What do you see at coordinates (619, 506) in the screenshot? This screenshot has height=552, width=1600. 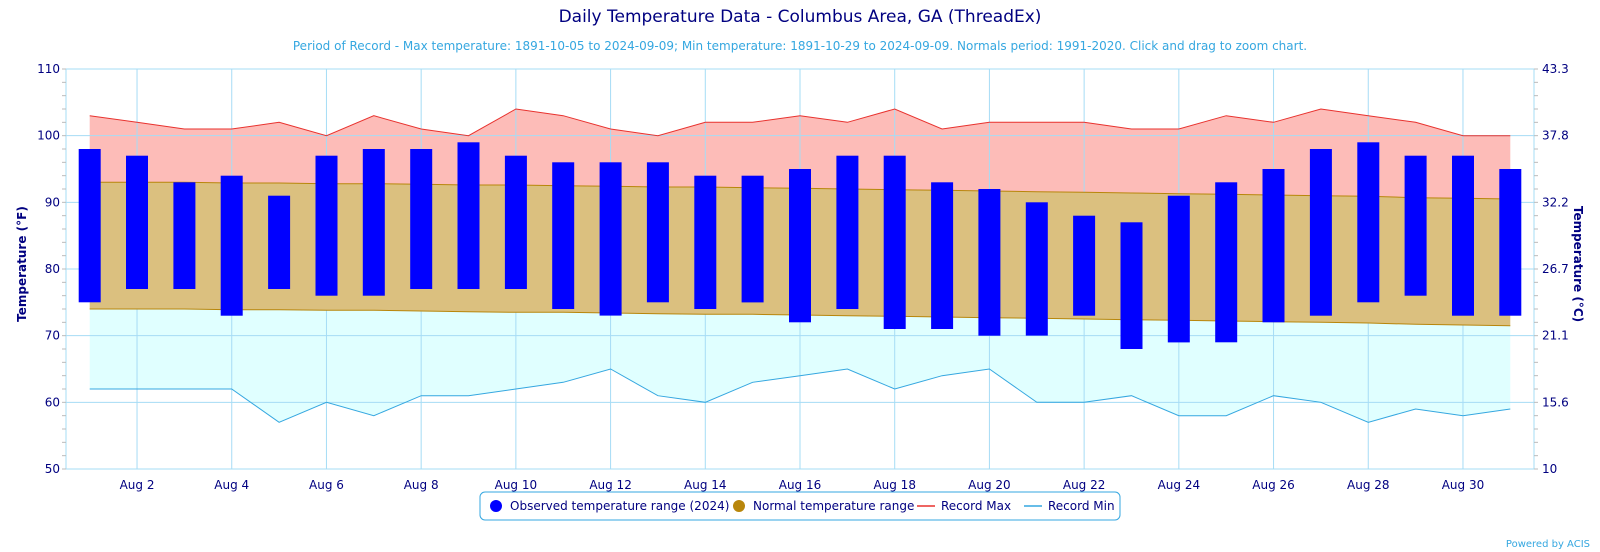 I see `legend-label: Observed temperature range (2024)` at bounding box center [619, 506].